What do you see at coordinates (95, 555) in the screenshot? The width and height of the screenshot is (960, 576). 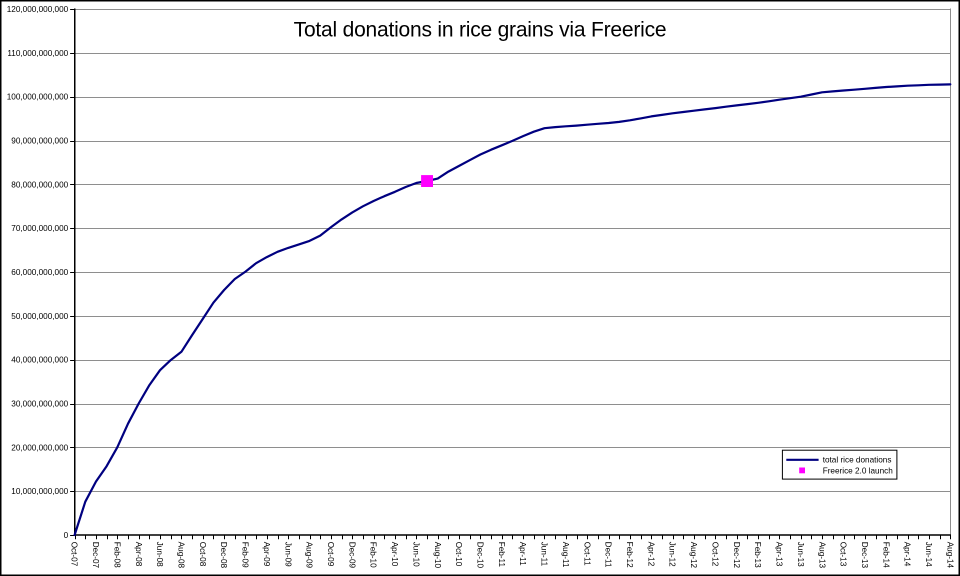 I see `svg-text: Dec-07` at bounding box center [95, 555].